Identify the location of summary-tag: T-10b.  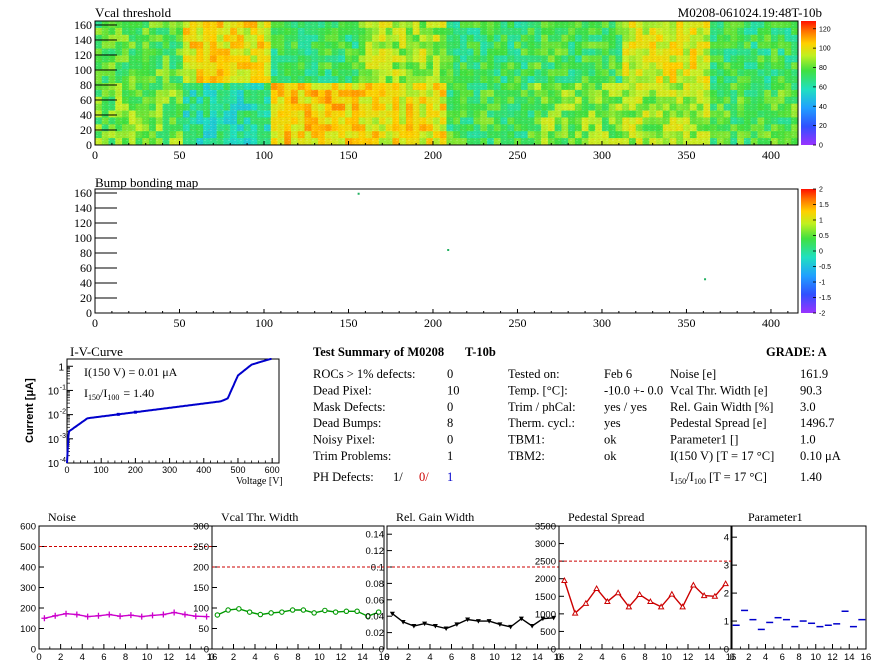
(480, 352).